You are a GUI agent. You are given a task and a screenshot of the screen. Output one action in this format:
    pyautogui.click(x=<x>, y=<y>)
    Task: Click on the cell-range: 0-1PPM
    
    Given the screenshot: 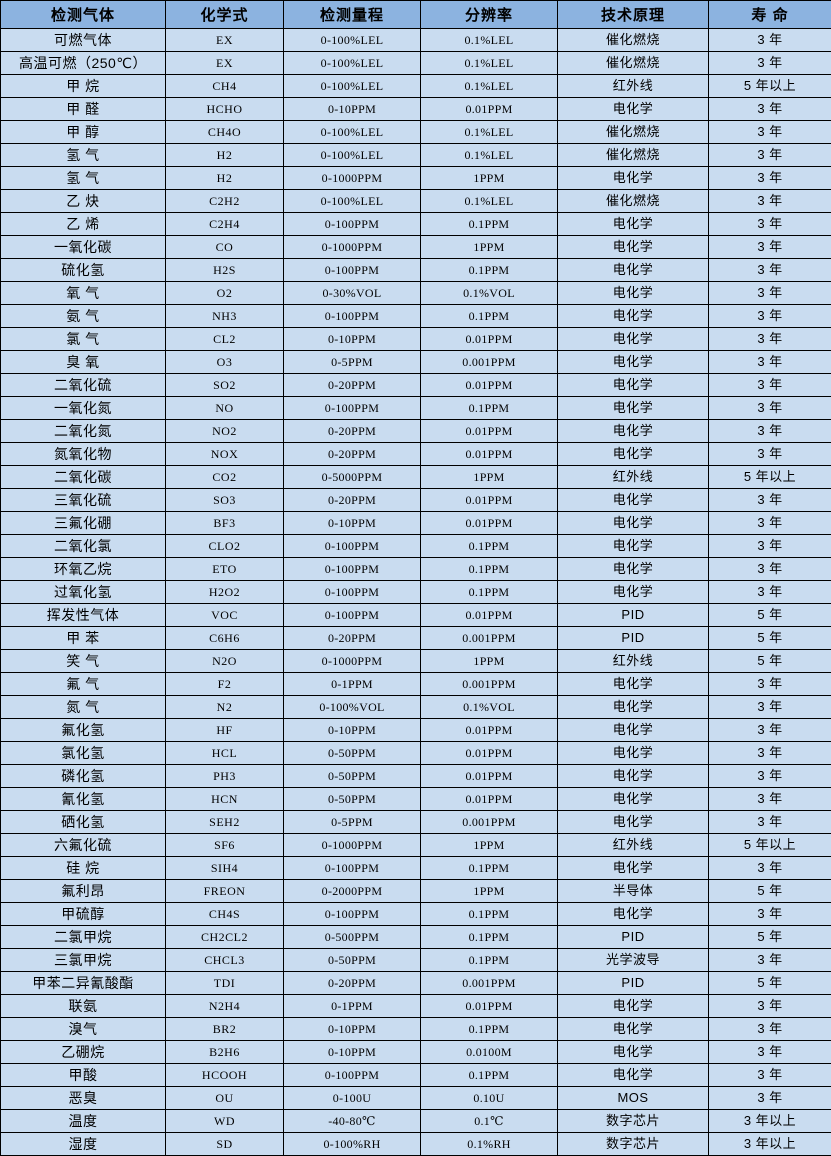 What is the action you would take?
    pyautogui.click(x=352, y=1006)
    